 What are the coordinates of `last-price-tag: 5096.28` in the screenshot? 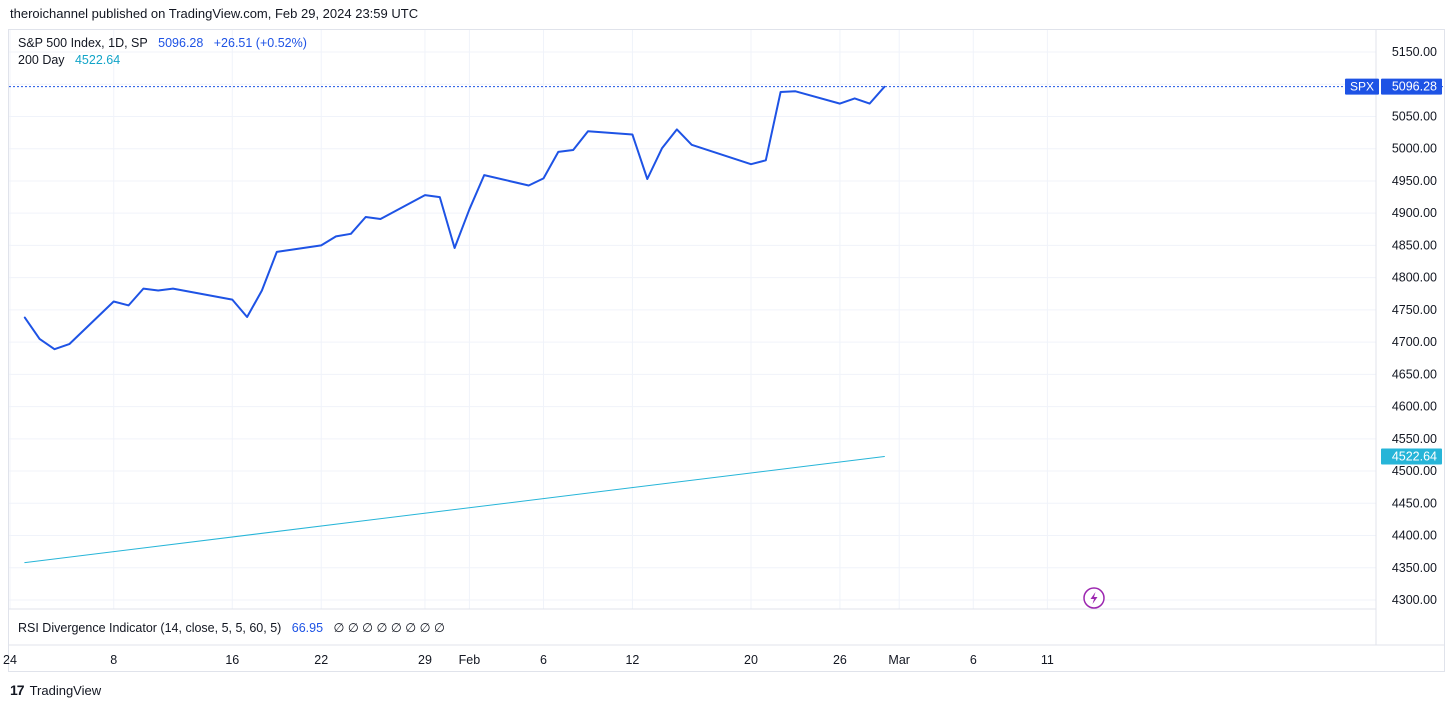 It's located at (1414, 87).